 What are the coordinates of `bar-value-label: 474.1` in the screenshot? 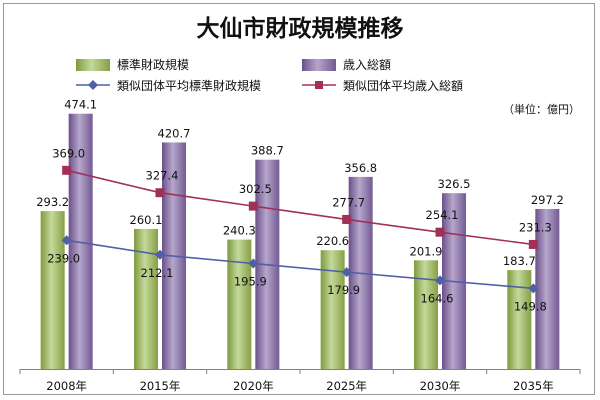 It's located at (80, 105).